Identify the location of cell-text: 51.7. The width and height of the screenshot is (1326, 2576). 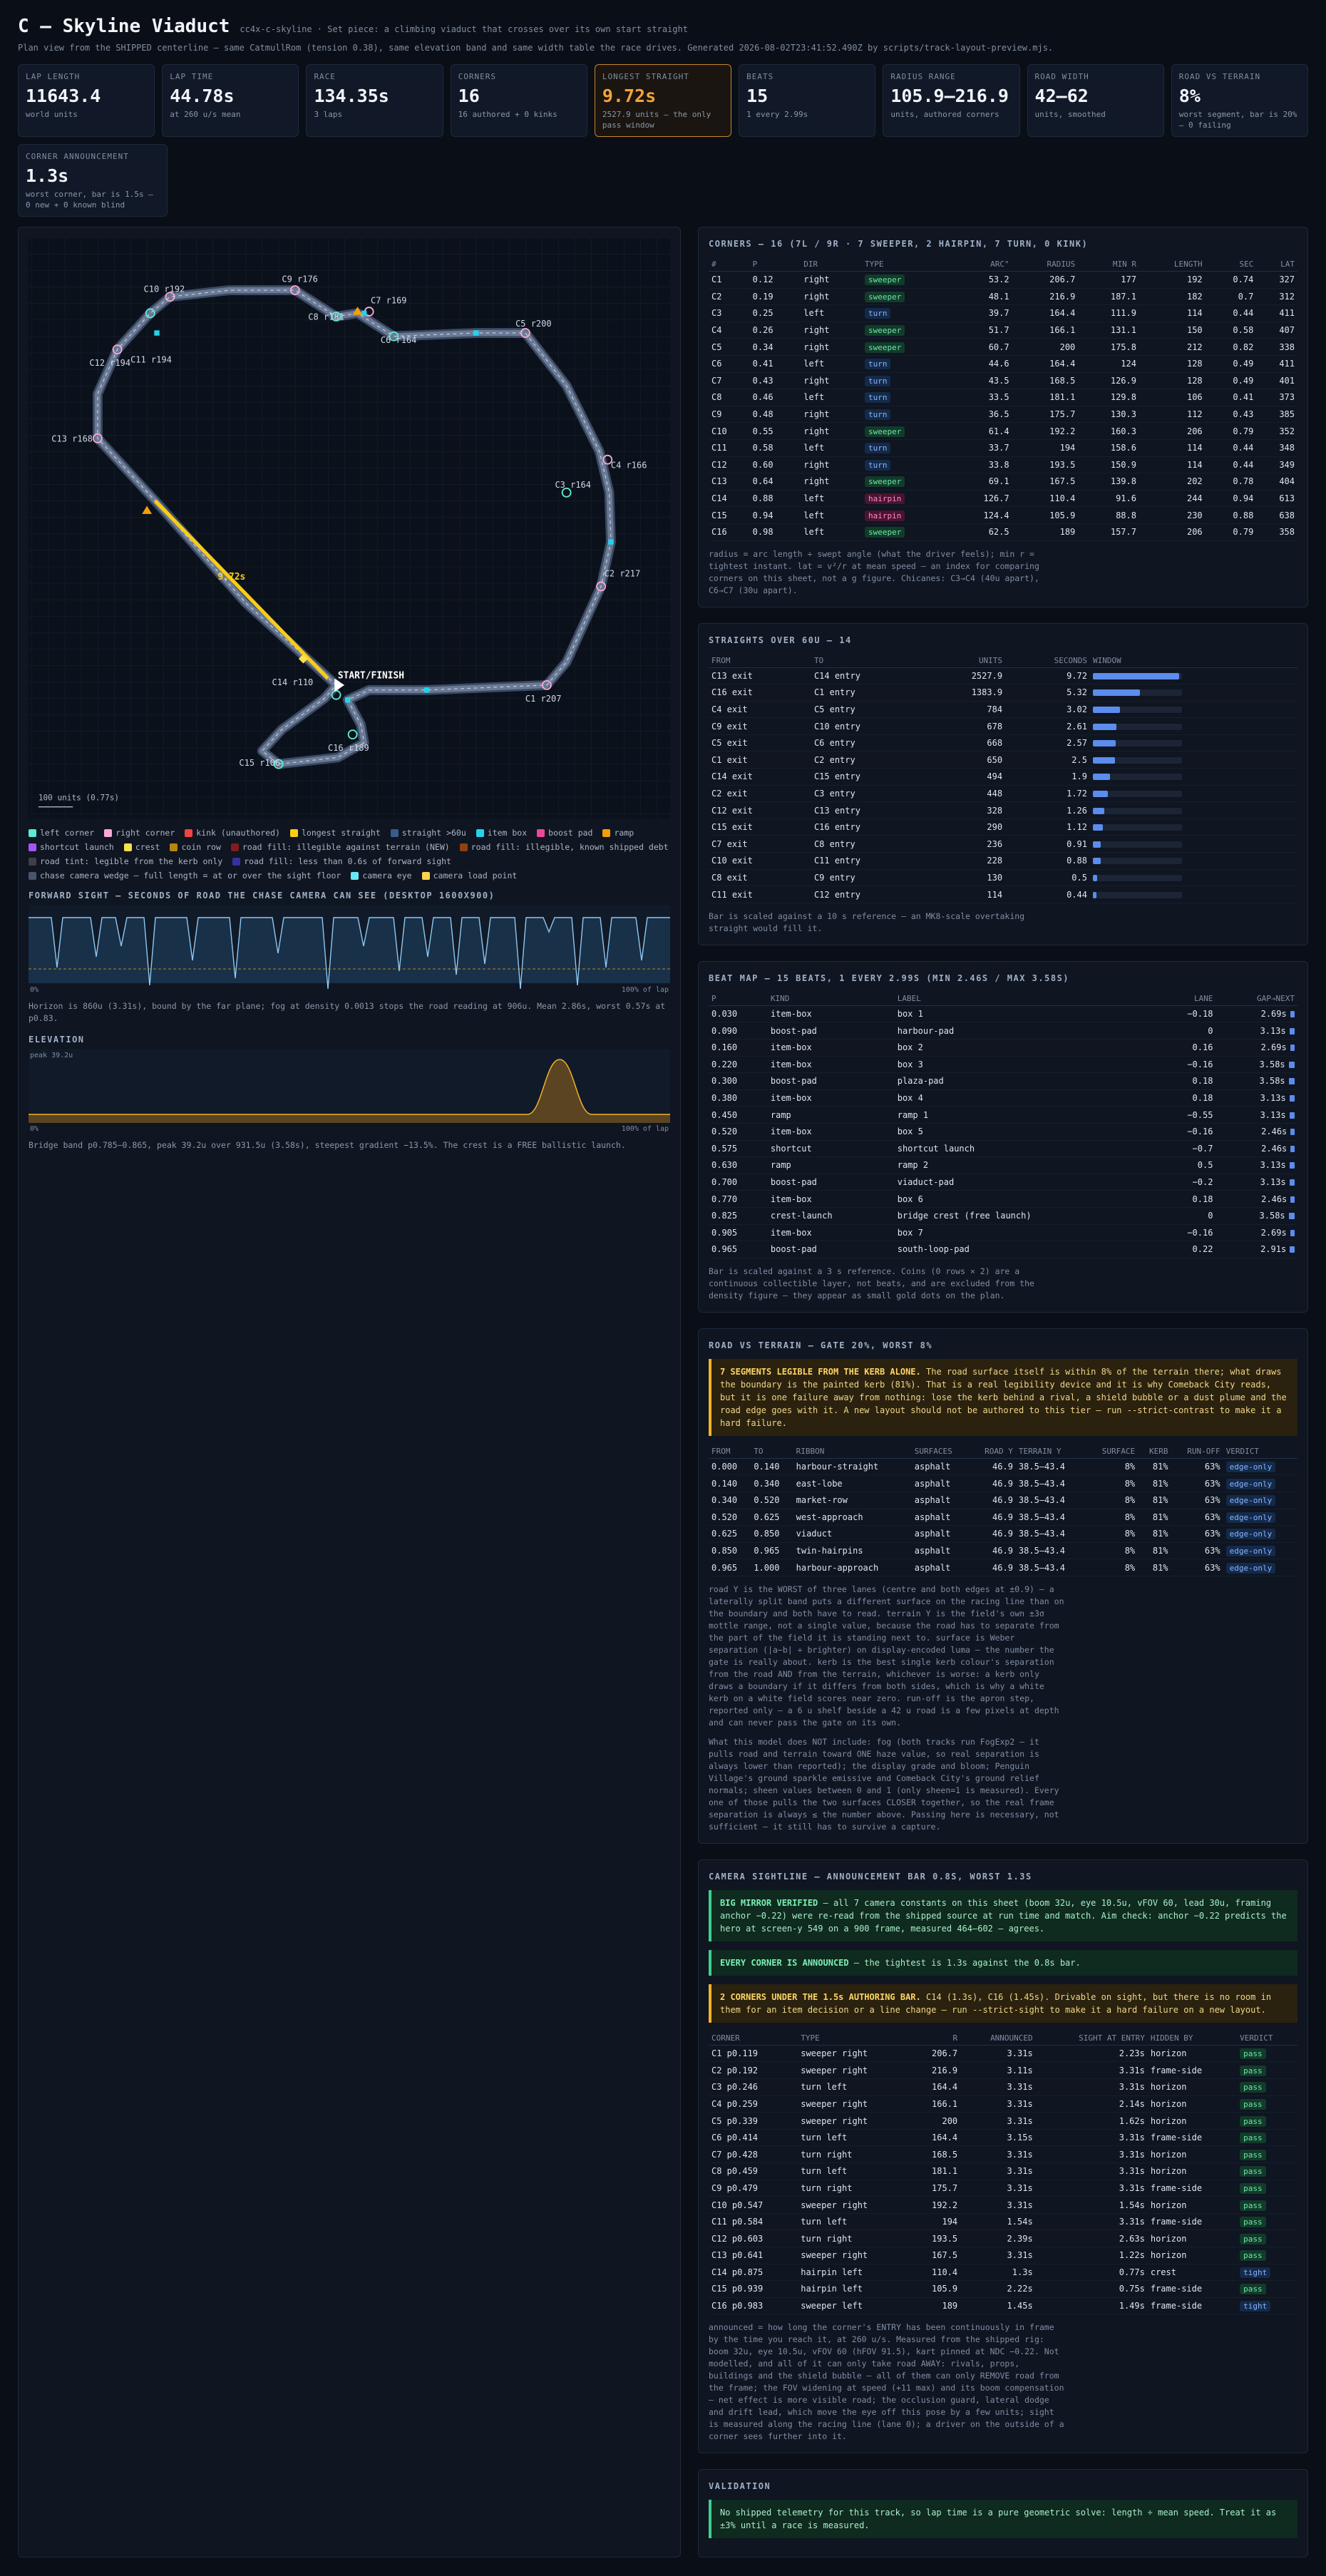
(998, 330).